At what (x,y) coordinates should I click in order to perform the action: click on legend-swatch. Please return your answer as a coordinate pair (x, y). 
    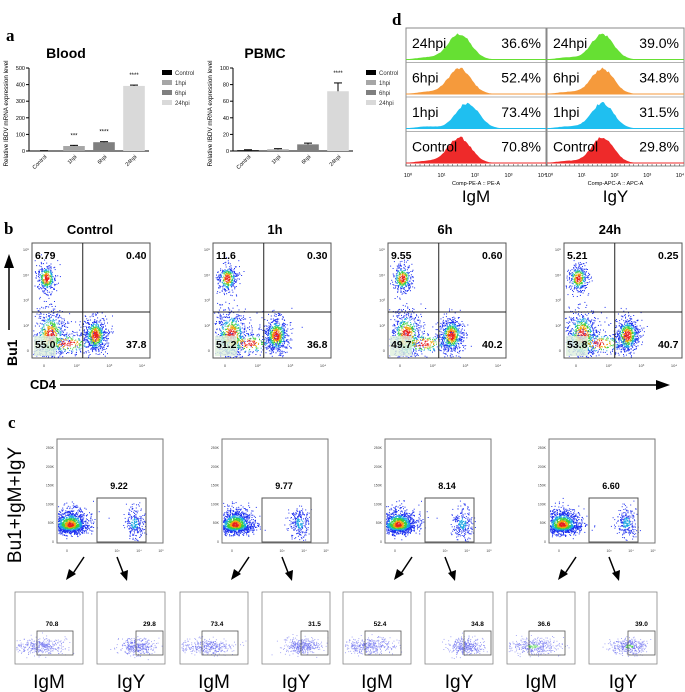
    Looking at the image, I should click on (371, 102).